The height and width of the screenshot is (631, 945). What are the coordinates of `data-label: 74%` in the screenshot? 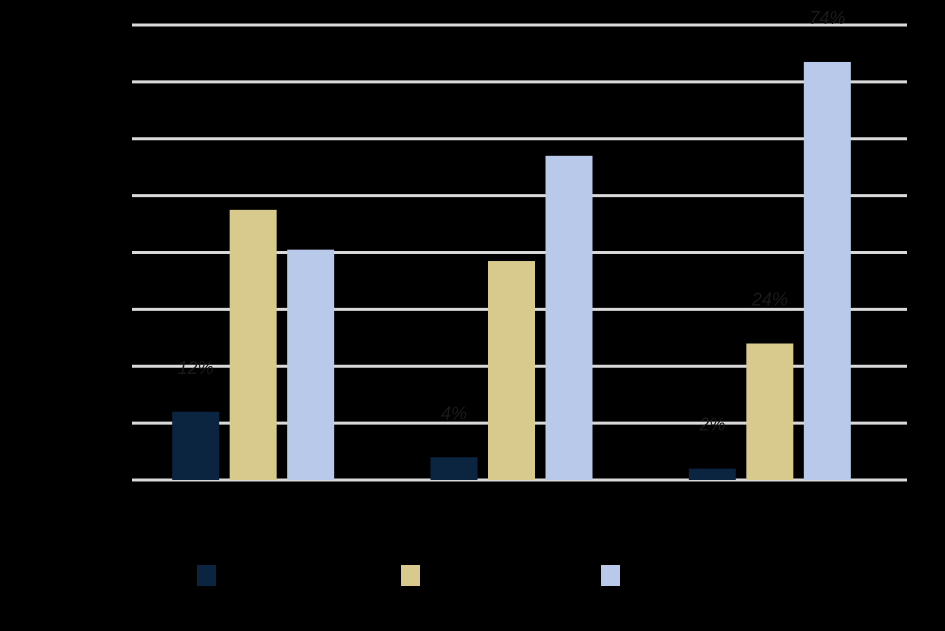 It's located at (827, 18).